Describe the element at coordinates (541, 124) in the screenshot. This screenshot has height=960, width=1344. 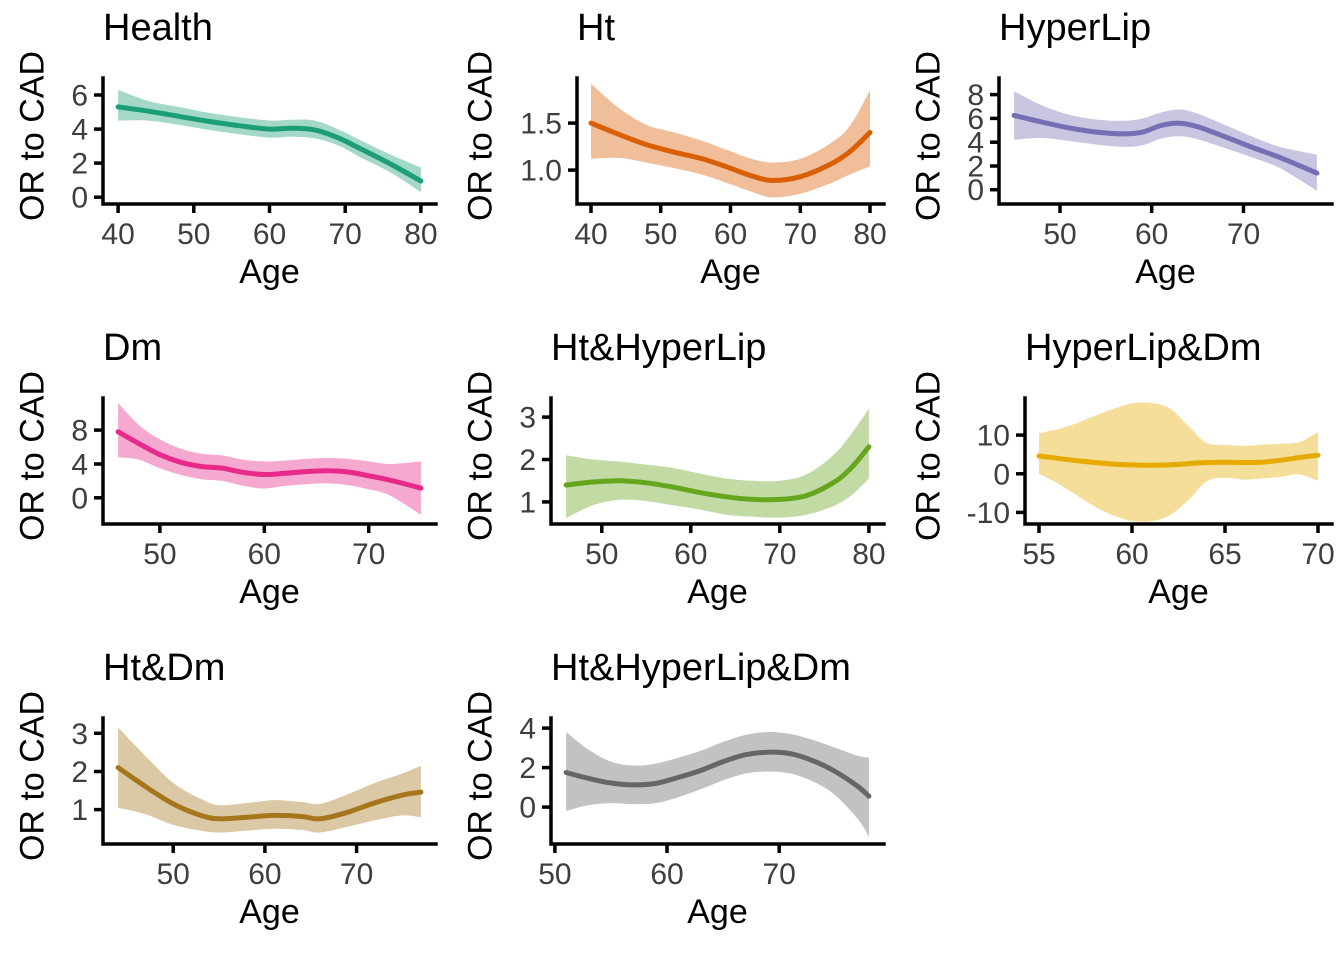
I see `y-tick-label: 1.5` at that location.